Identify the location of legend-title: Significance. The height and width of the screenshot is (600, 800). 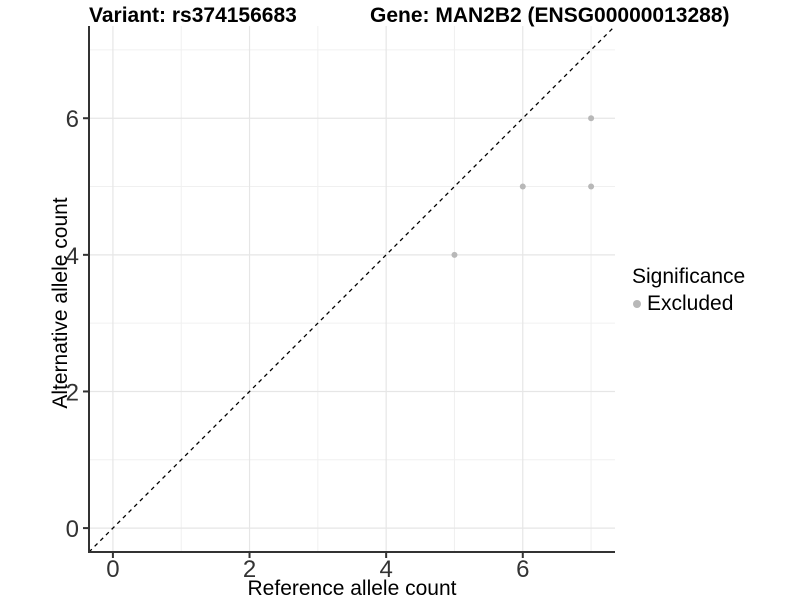
(689, 276).